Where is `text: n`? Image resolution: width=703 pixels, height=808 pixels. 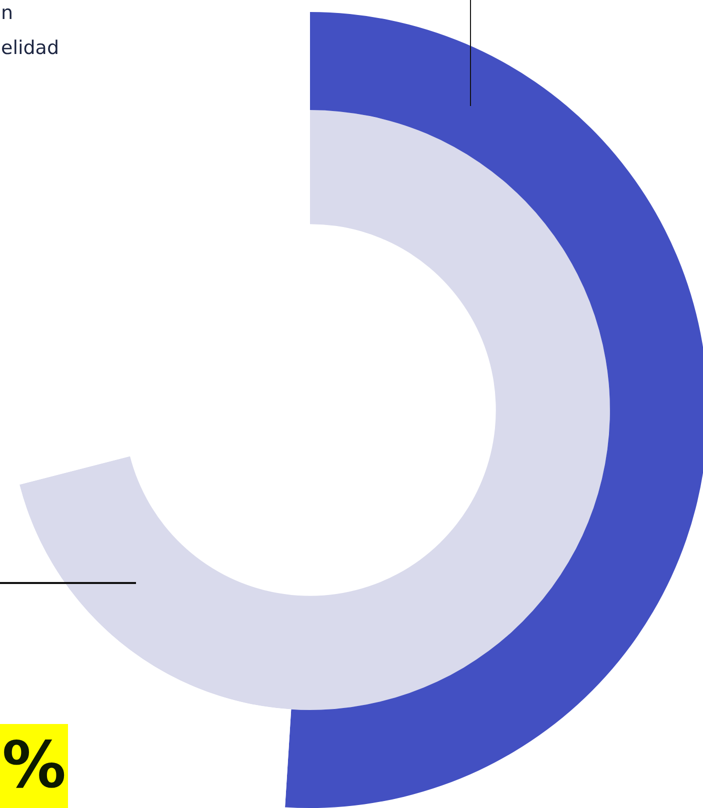
text: n is located at coordinates (7, 13).